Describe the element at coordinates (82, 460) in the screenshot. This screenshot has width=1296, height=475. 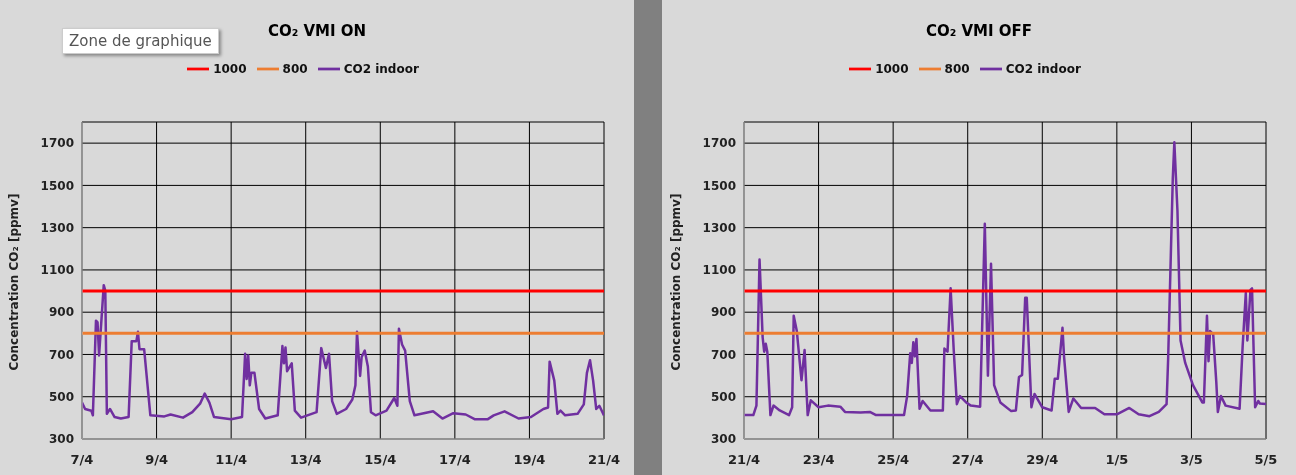
I see `x-tick-label: 7/4` at that location.